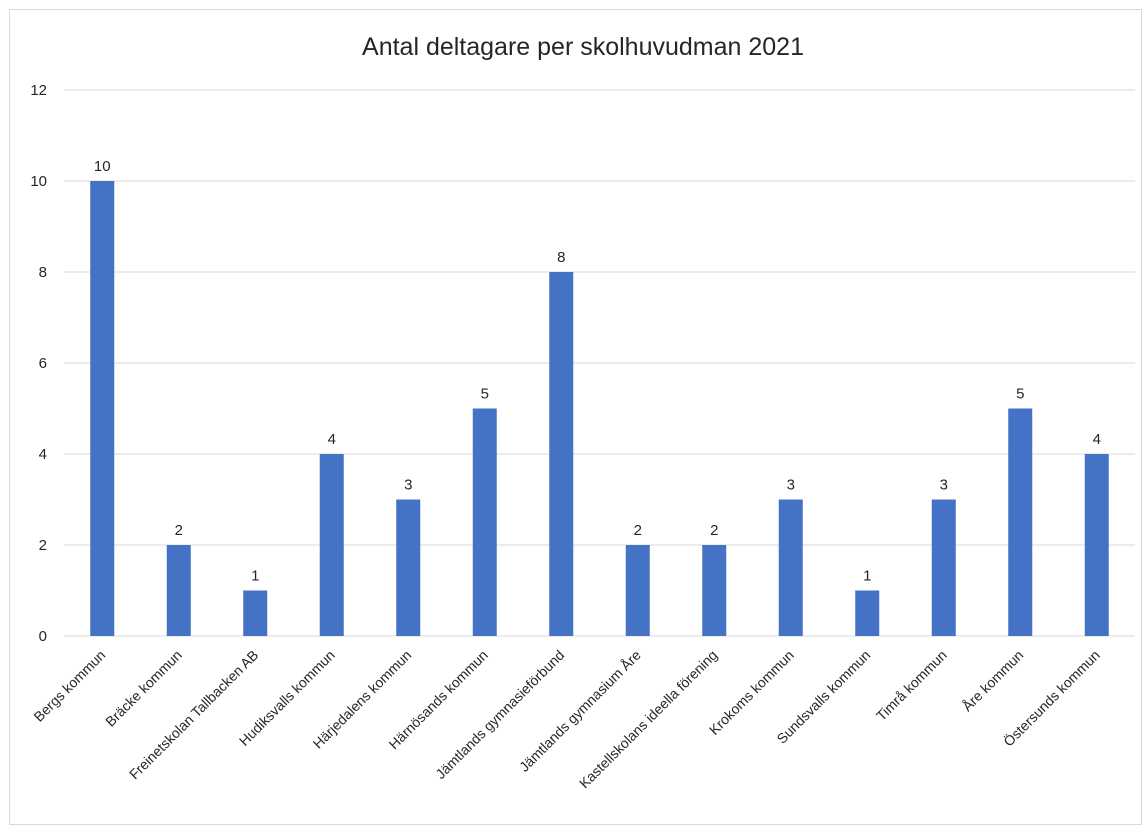 The width and height of the screenshot is (1144, 828). Describe the element at coordinates (43, 454) in the screenshot. I see `y-tick-label: 4` at that location.